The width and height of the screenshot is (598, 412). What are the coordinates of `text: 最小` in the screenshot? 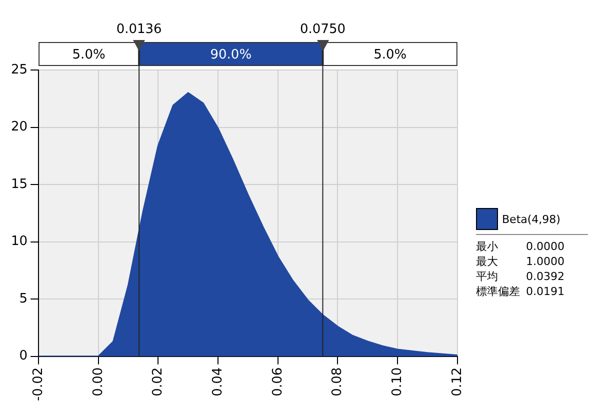 It's located at (487, 246).